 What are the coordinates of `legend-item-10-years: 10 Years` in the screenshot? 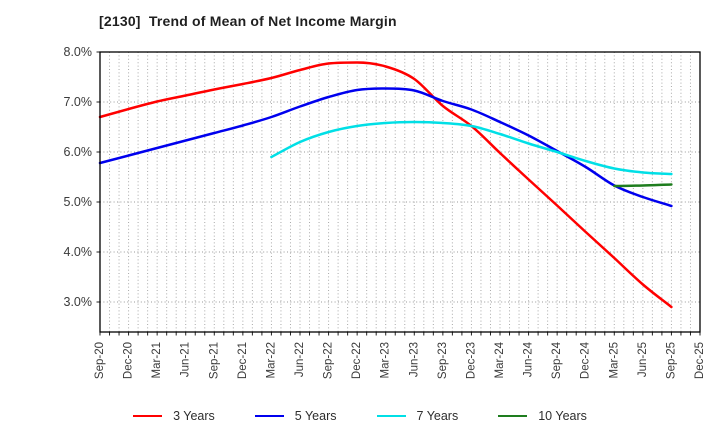 It's located at (542, 416).